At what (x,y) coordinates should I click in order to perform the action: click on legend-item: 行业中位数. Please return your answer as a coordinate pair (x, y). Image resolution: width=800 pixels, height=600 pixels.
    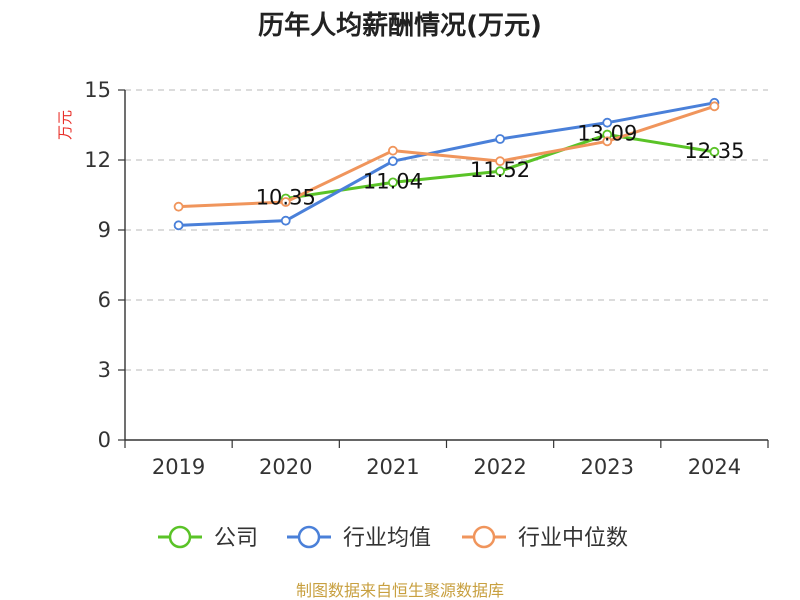
    Looking at the image, I should click on (545, 538).